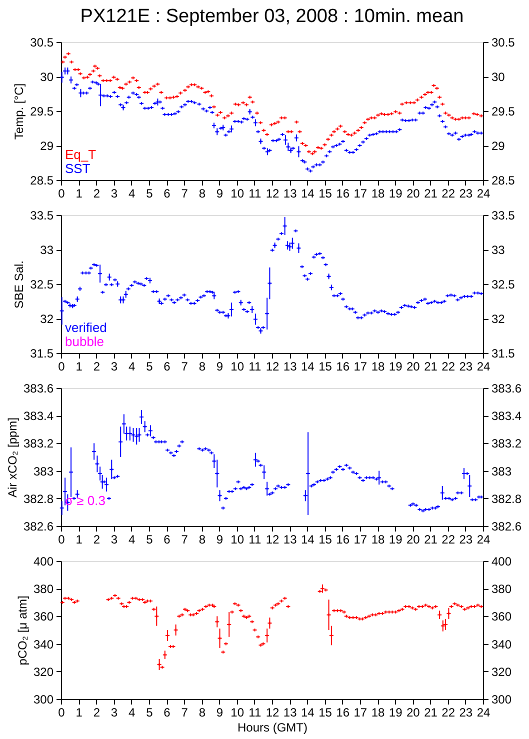 The width and height of the screenshot is (529, 739). I want to click on y-tick-label: 383, so click(43, 471).